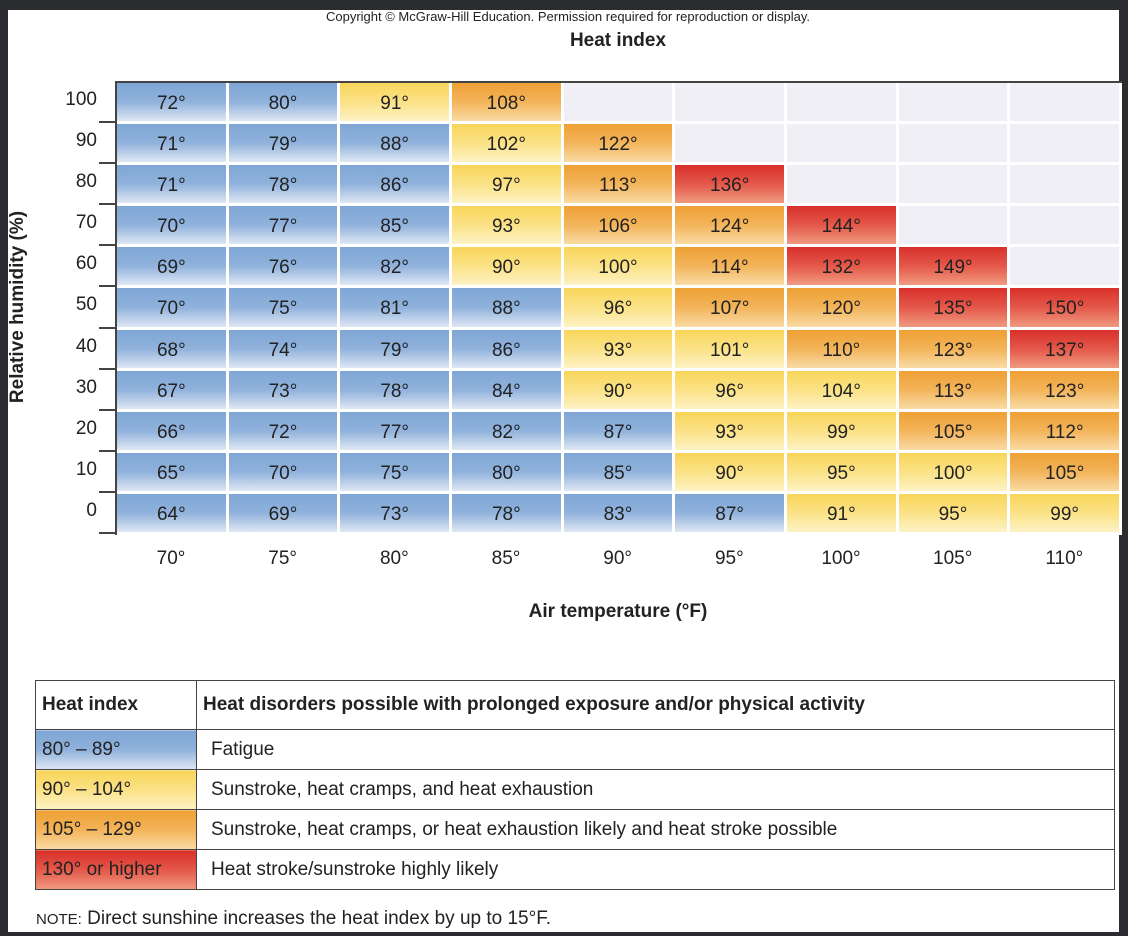  Describe the element at coordinates (1066, 514) in the screenshot. I see `heatmap-cell: 99°` at that location.